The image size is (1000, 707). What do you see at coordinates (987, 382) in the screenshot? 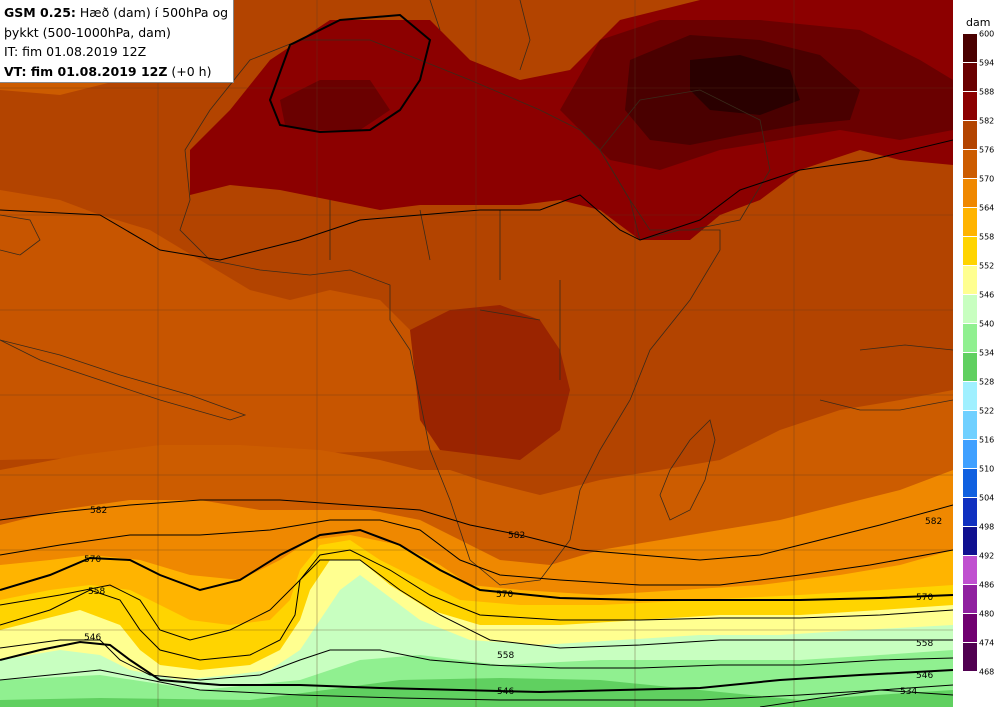
I see `colorbar-label: 528` at bounding box center [987, 382].